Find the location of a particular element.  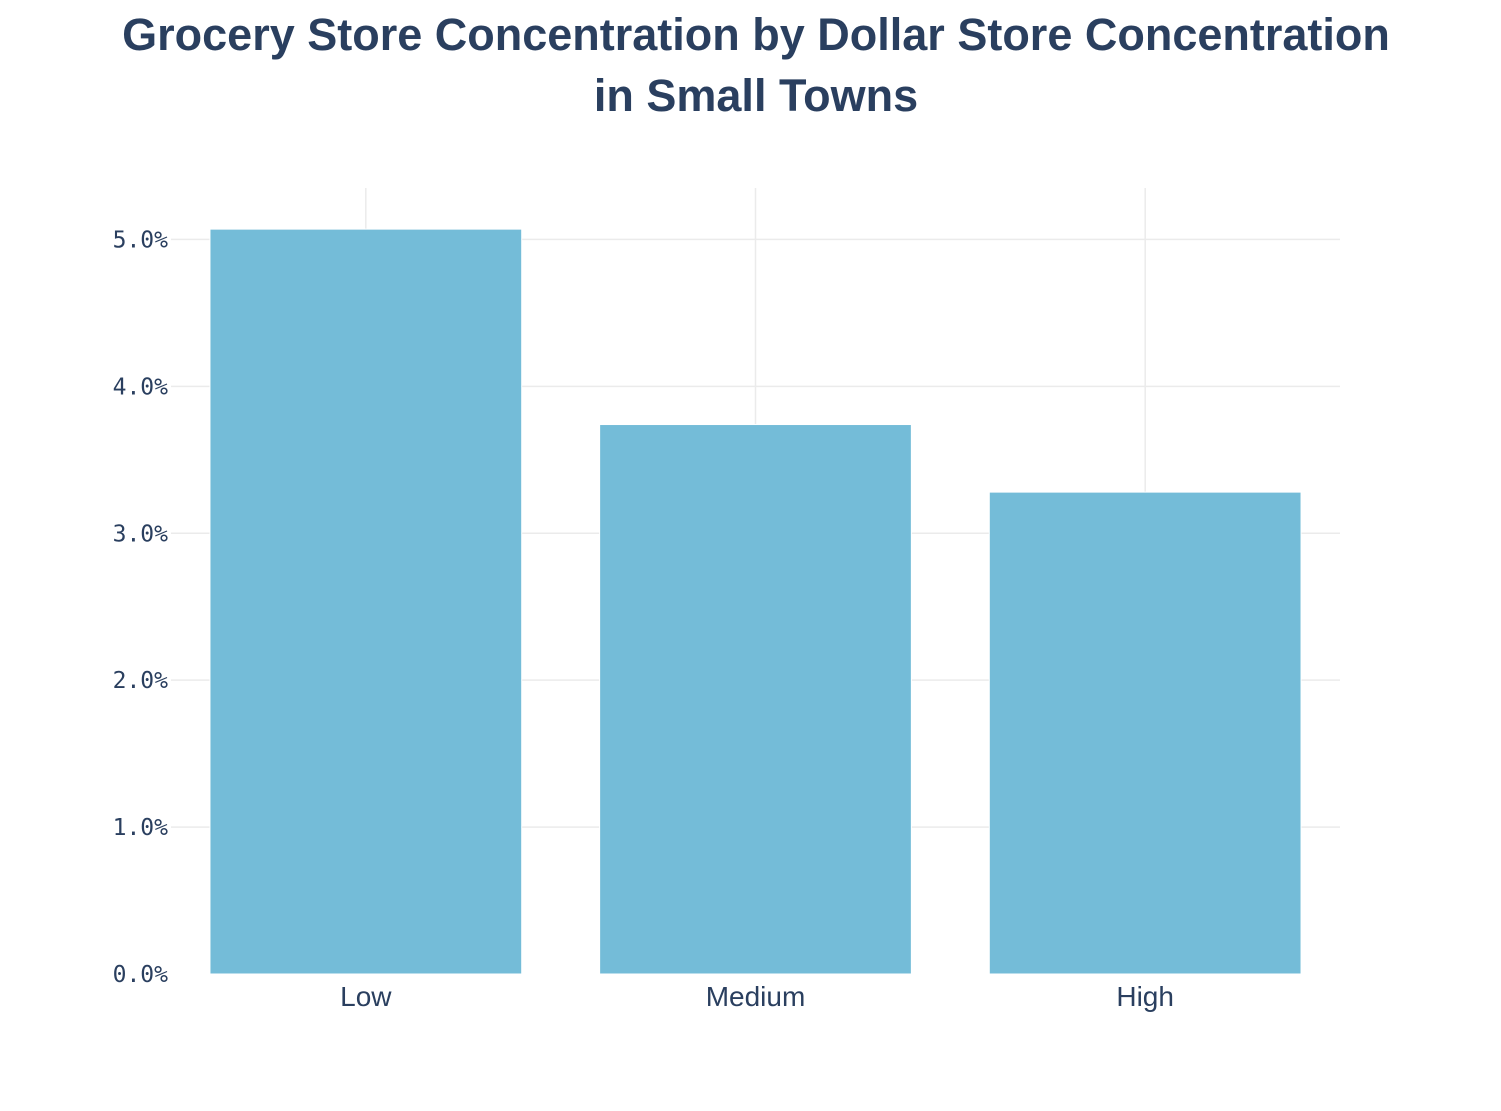

y-tick-label: 2.0% is located at coordinates (141, 681).